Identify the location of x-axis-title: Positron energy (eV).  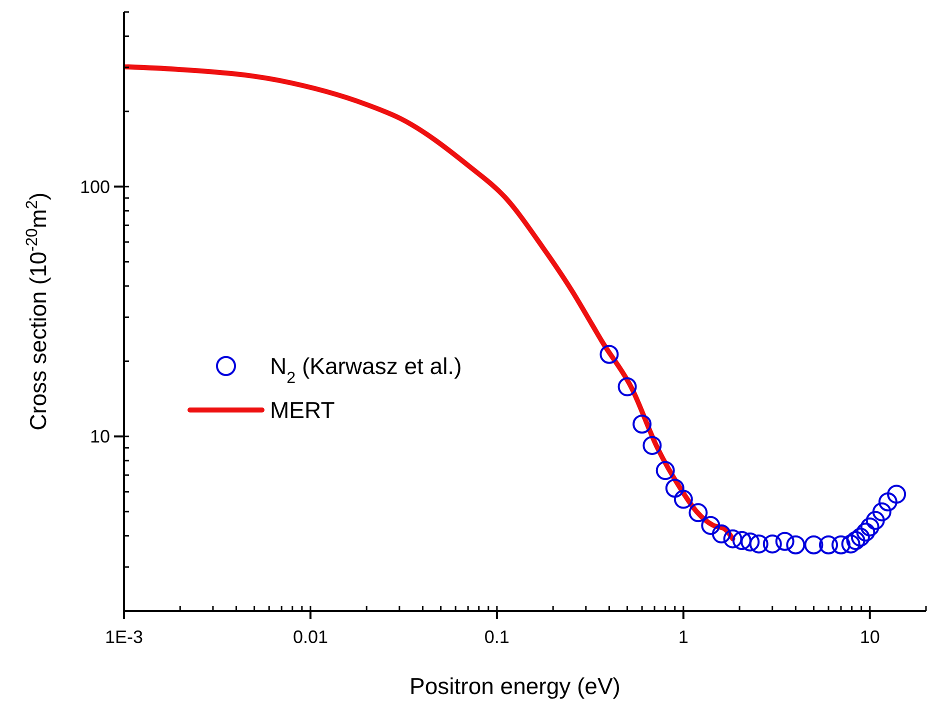
(515, 686).